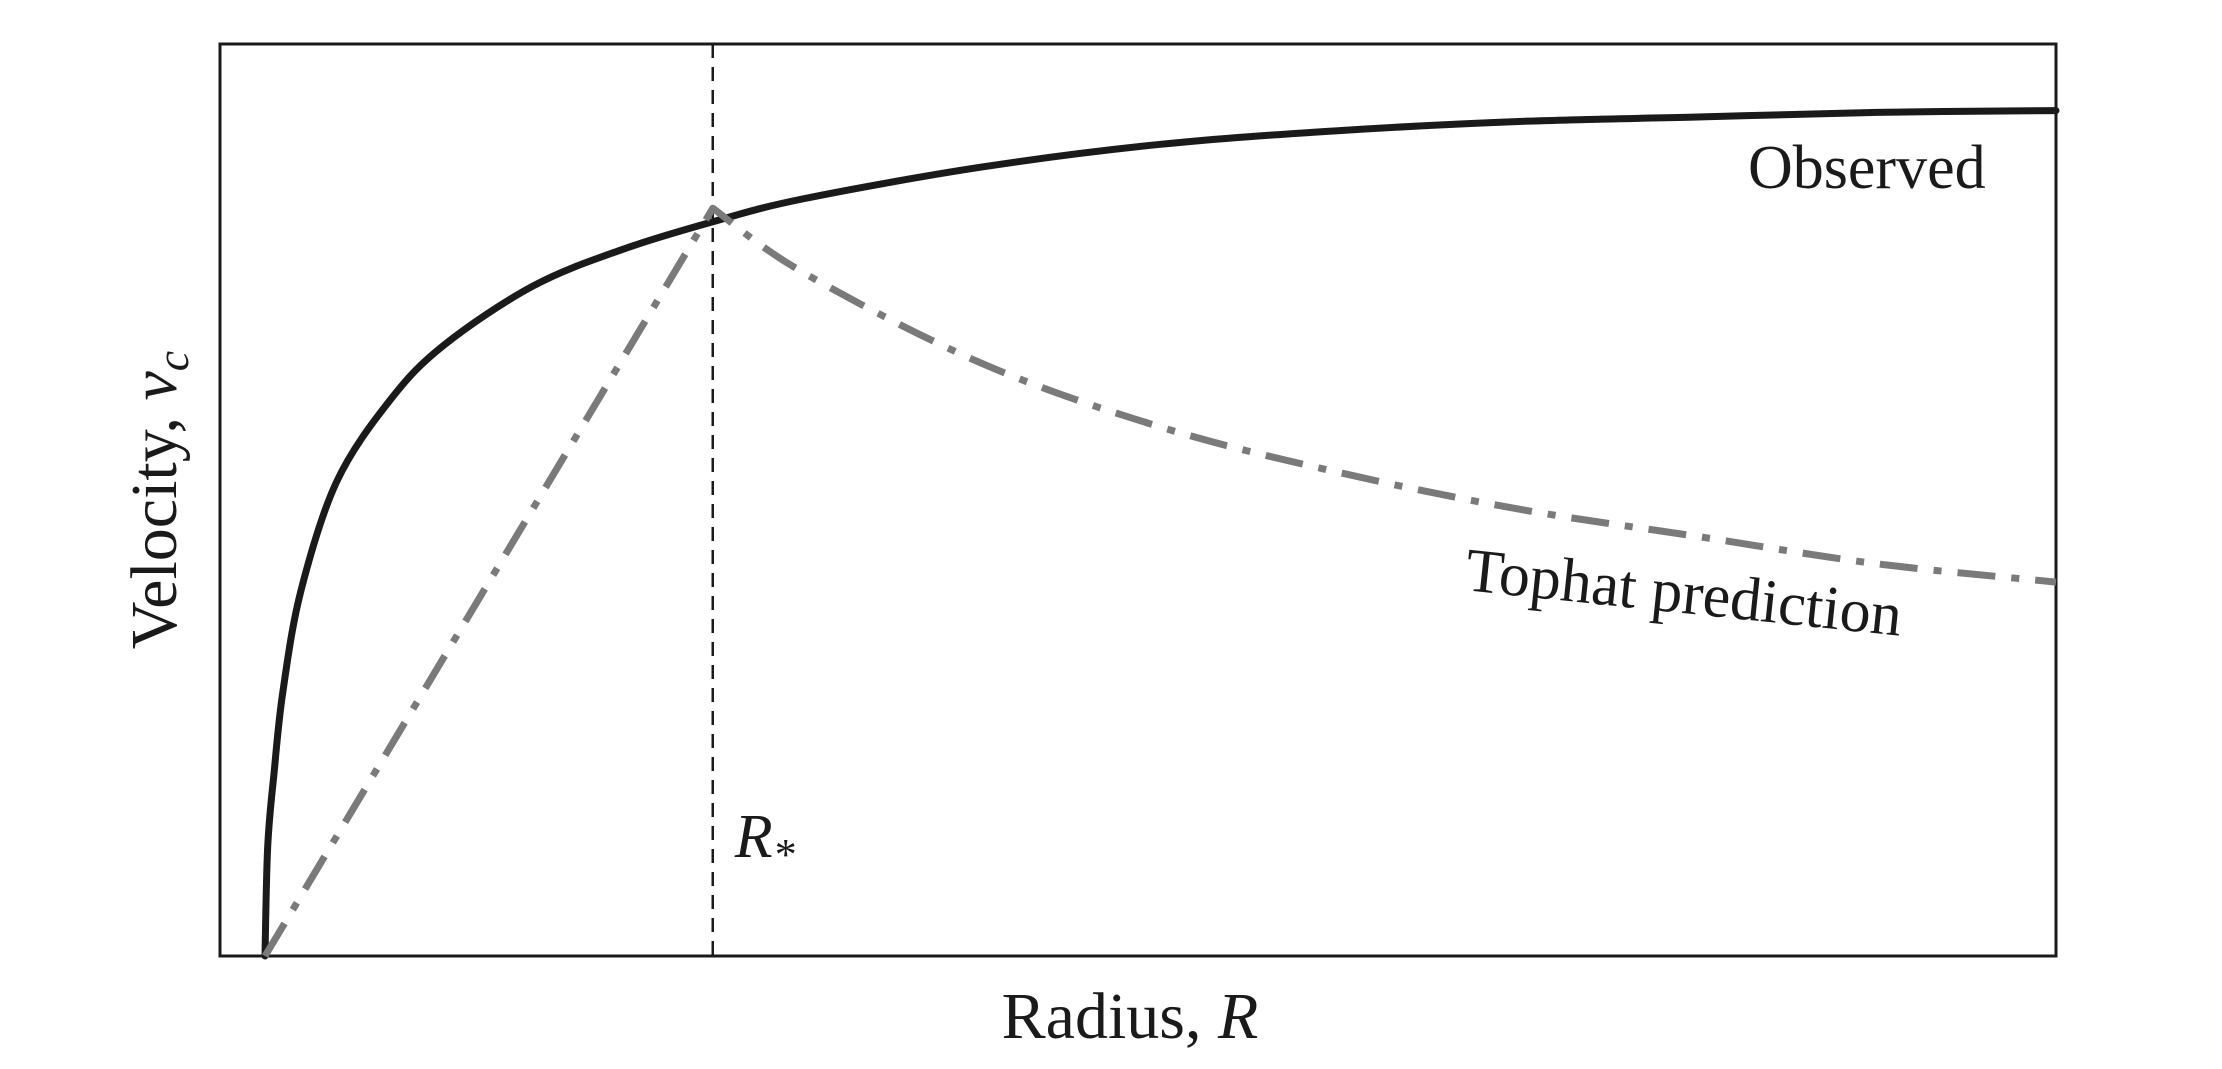 The height and width of the screenshot is (1069, 2222). What do you see at coordinates (784, 854) in the screenshot?
I see `r-star-subscript: *` at bounding box center [784, 854].